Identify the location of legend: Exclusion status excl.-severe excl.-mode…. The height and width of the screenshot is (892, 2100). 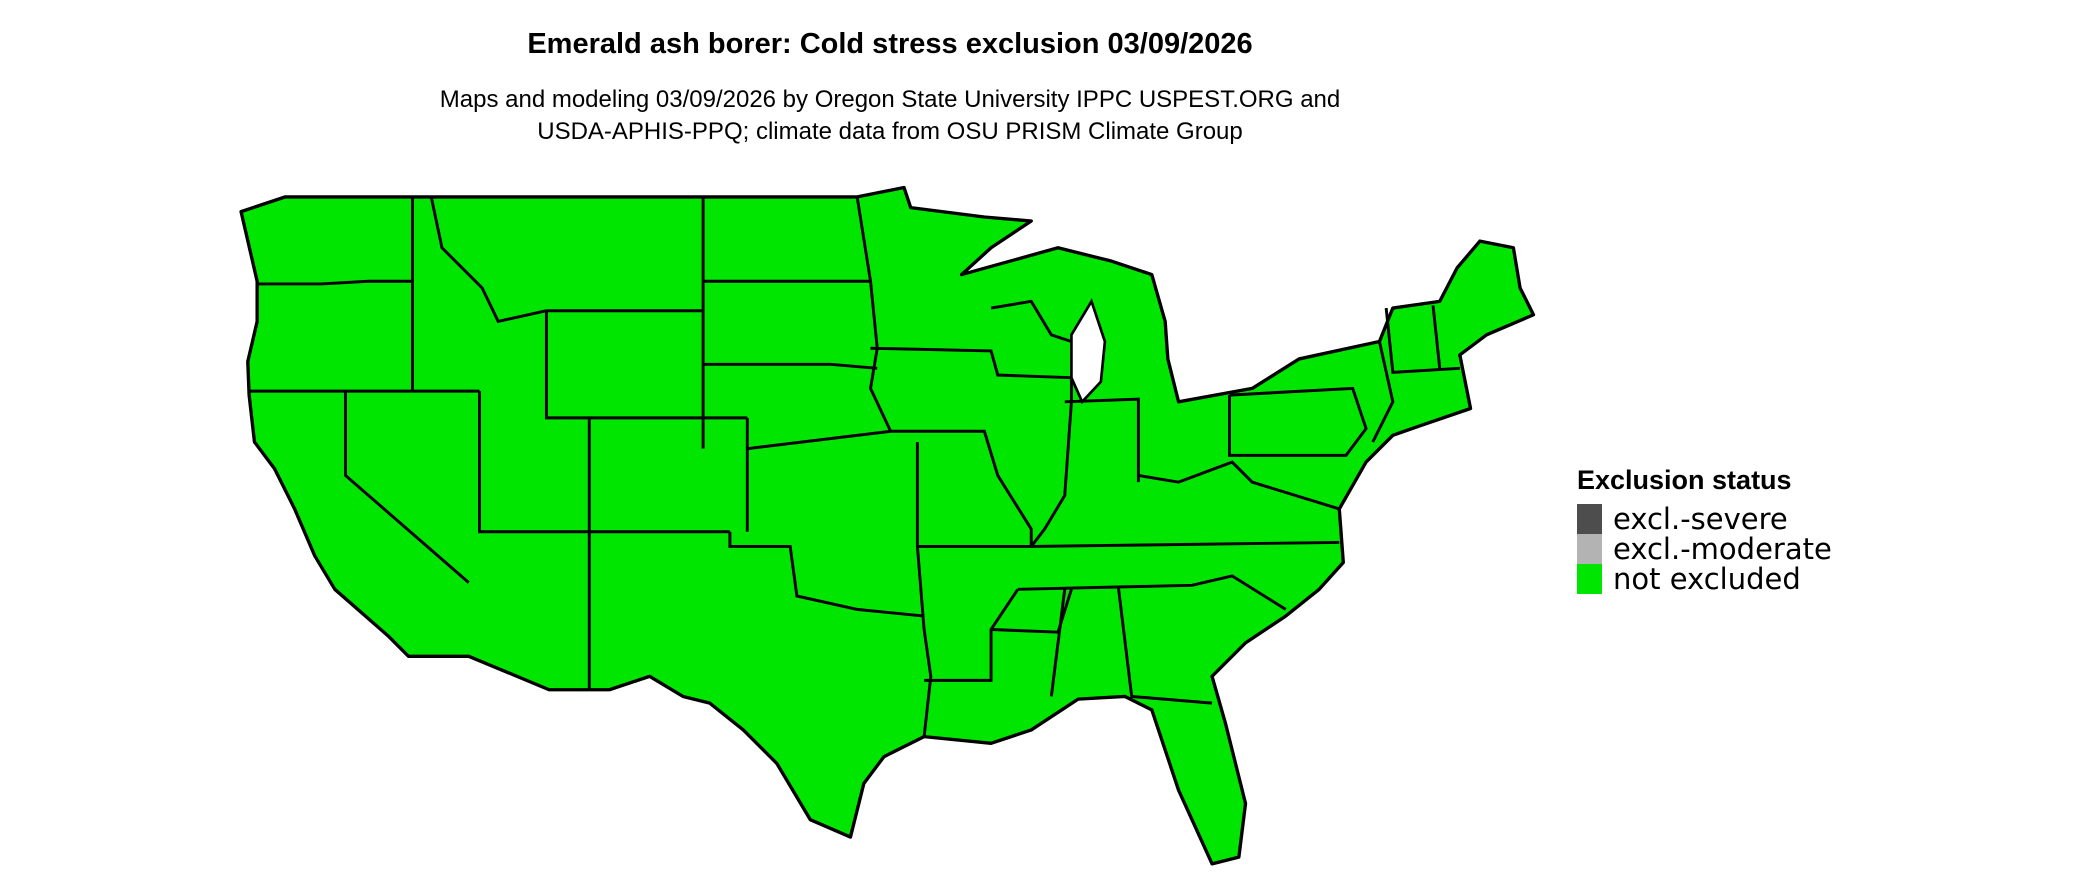
(1704, 529).